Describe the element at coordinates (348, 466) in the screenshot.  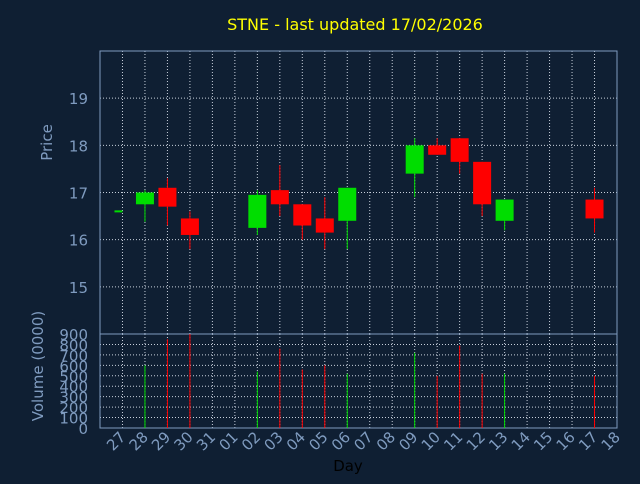
I see `day-axis-label: Day` at that location.